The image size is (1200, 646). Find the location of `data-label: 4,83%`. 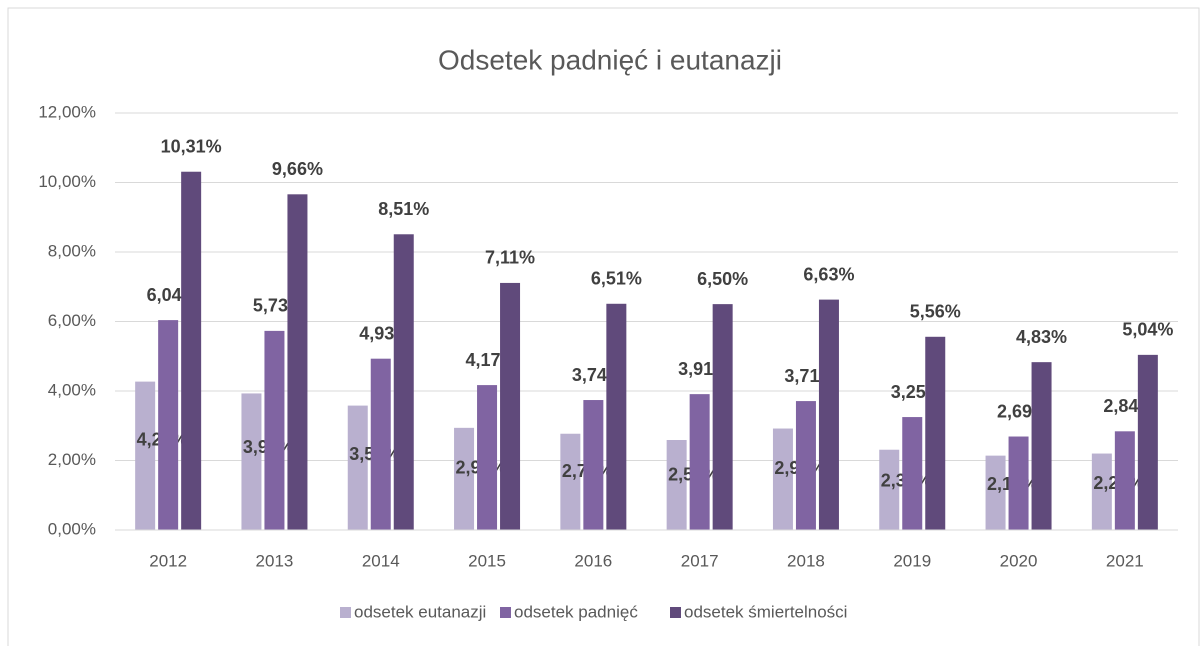

data-label: 4,83% is located at coordinates (1041, 337).